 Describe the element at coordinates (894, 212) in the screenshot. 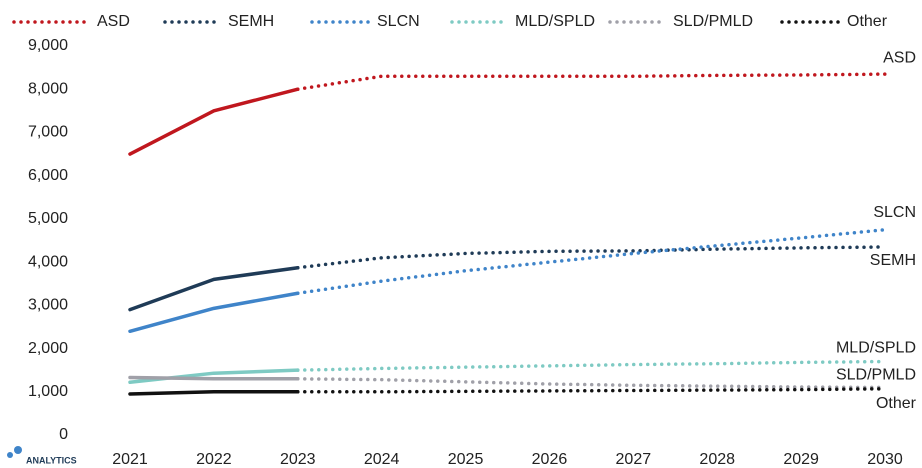

I see `series-end-label: SLCN` at that location.